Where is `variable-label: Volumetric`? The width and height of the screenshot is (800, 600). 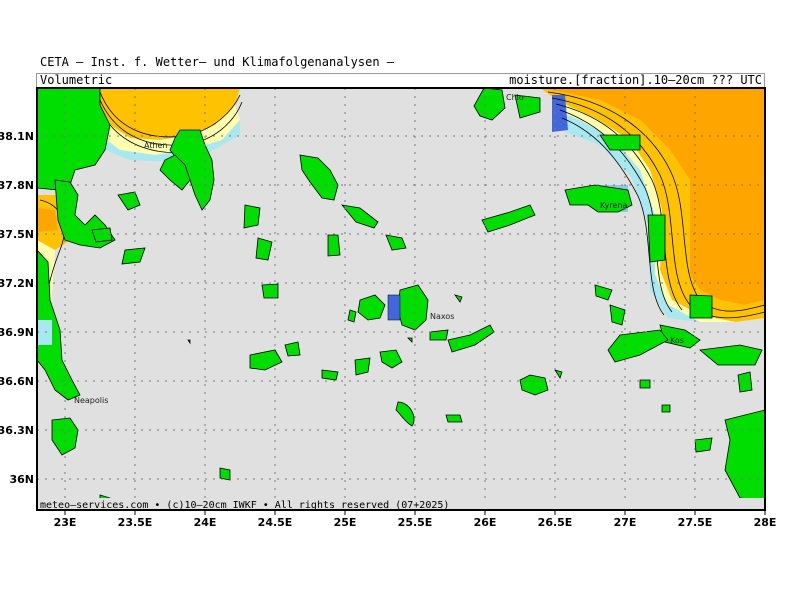 variable-label: Volumetric is located at coordinates (76, 80).